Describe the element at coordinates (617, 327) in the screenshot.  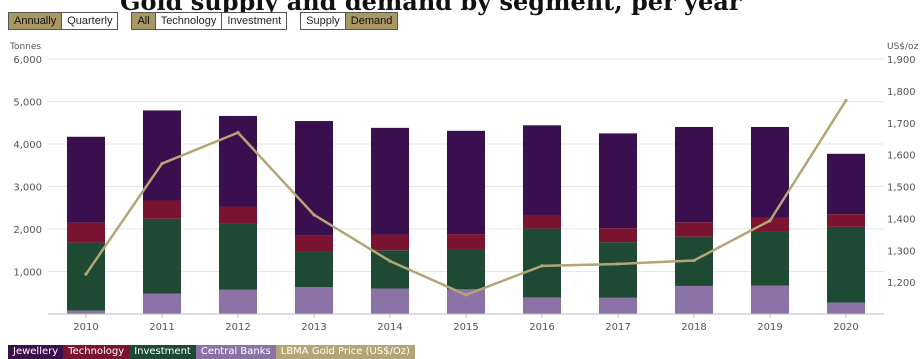
I see `x-tick-label: 2017` at that location.